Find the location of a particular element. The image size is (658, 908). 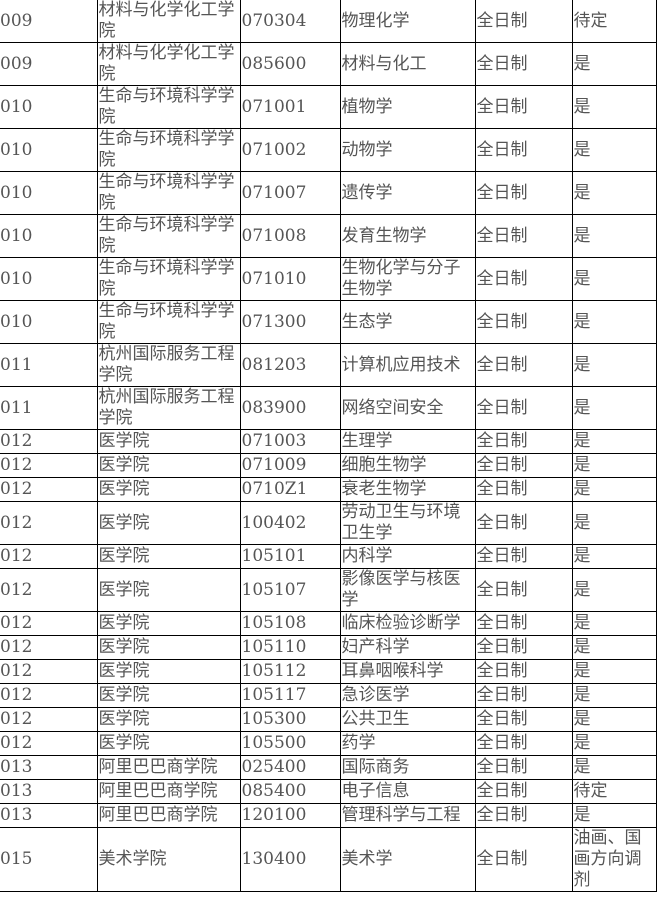

major-code-cell: 105112 is located at coordinates (290, 671).